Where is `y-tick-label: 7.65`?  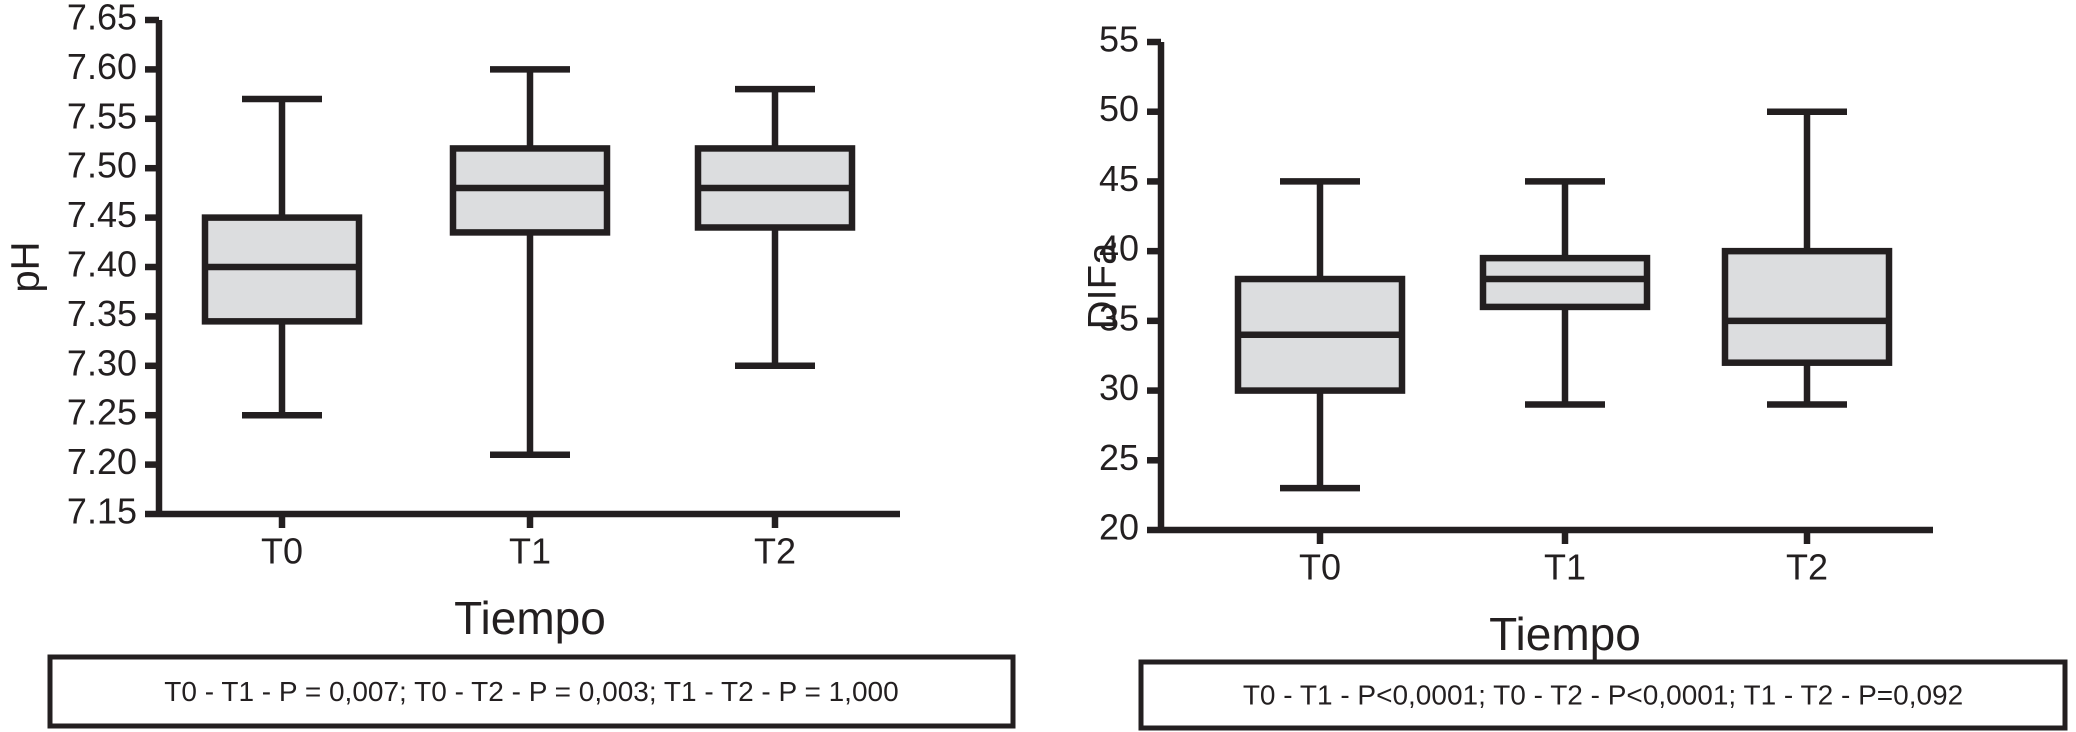 y-tick-label: 7.65 is located at coordinates (102, 19).